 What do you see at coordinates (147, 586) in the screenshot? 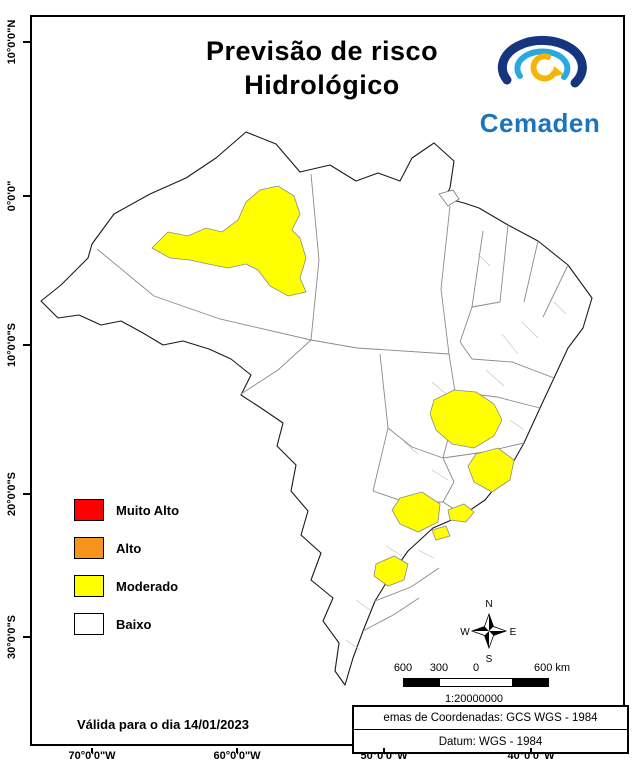
I see `legend-label: Moderado` at bounding box center [147, 586].